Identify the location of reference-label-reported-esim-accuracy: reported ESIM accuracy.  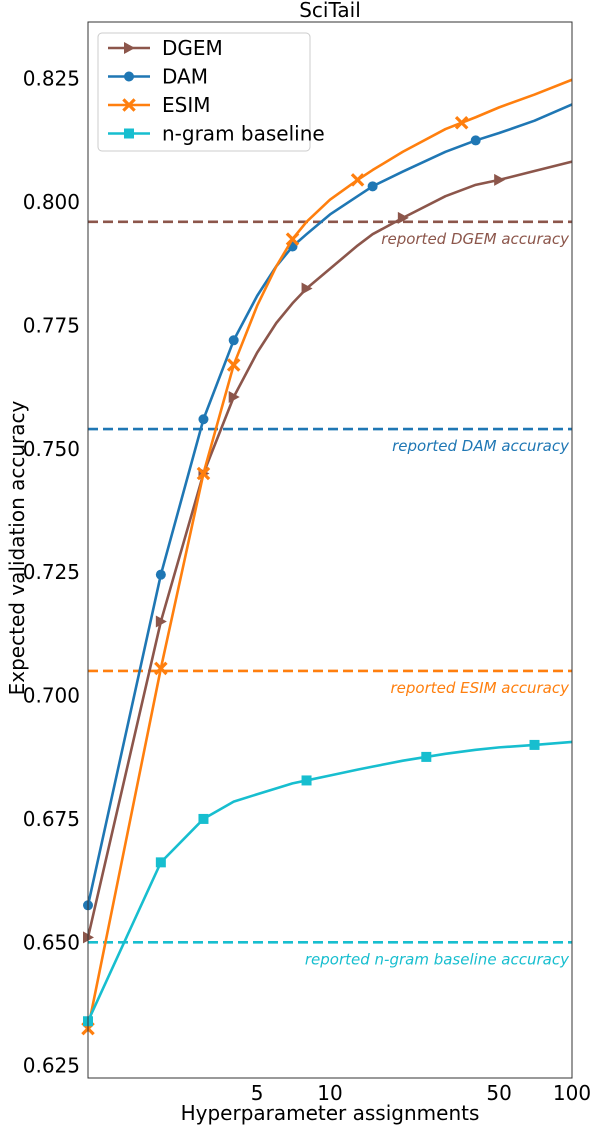
(481, 688).